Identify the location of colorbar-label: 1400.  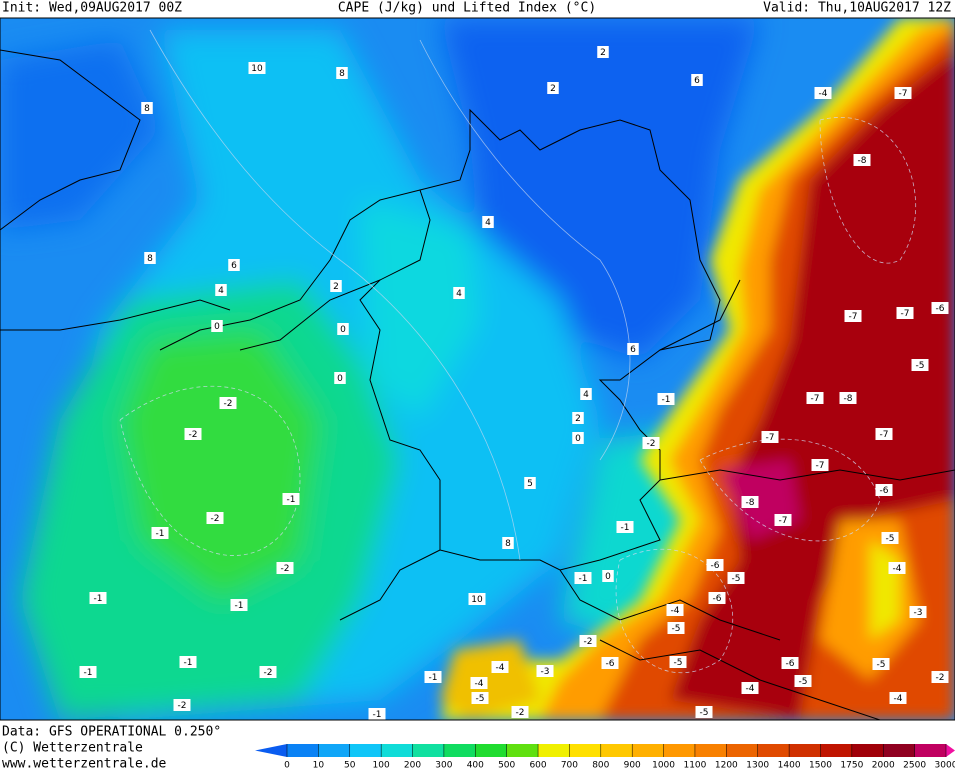
(789, 765).